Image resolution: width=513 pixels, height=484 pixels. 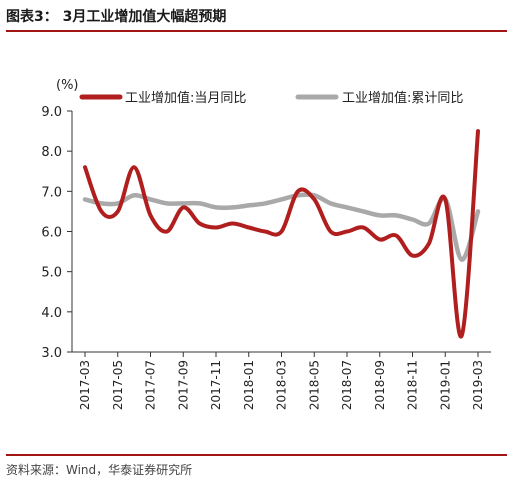 I want to click on chart-title: 图表3： 3月工业增加值大幅超预期, so click(x=116, y=17).